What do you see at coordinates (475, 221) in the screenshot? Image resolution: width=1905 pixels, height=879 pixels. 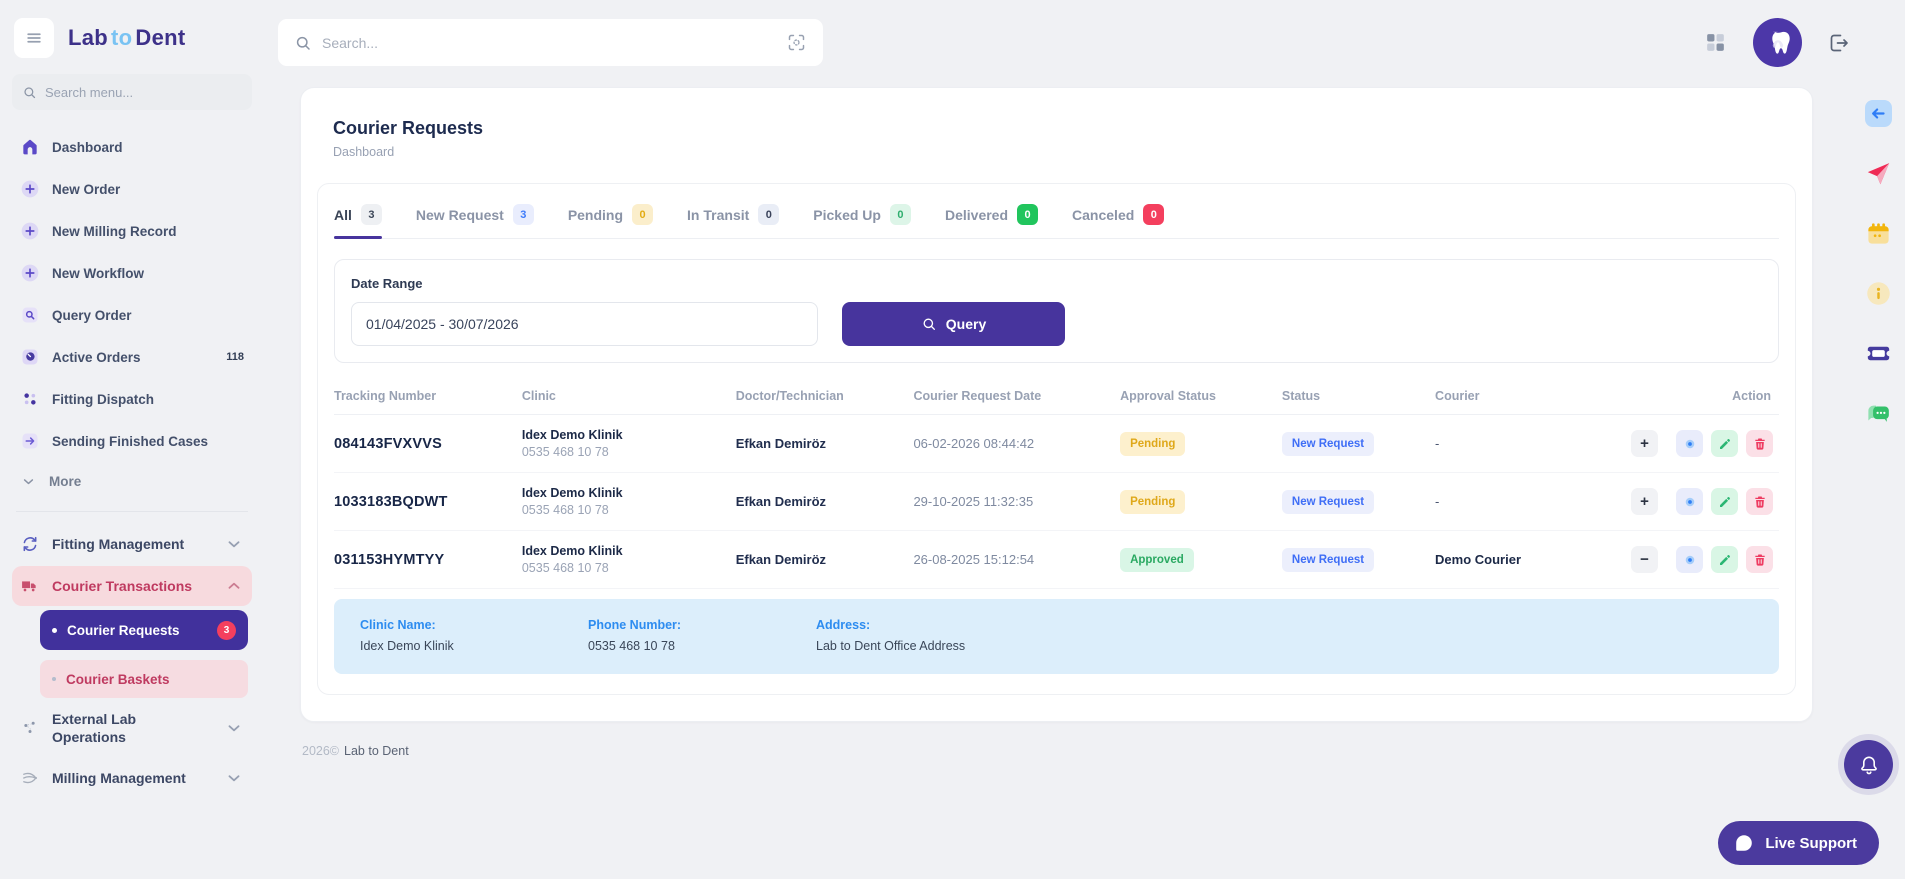 I see `tab-new-request: New Request 3` at bounding box center [475, 221].